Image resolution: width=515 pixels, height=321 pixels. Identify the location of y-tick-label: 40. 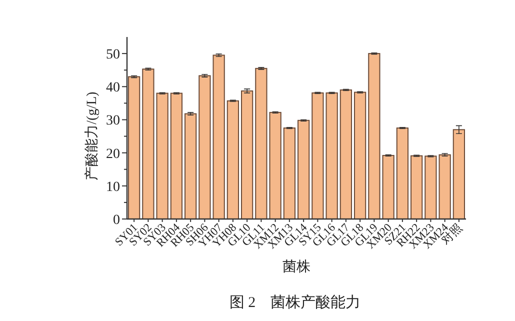
(113, 88).